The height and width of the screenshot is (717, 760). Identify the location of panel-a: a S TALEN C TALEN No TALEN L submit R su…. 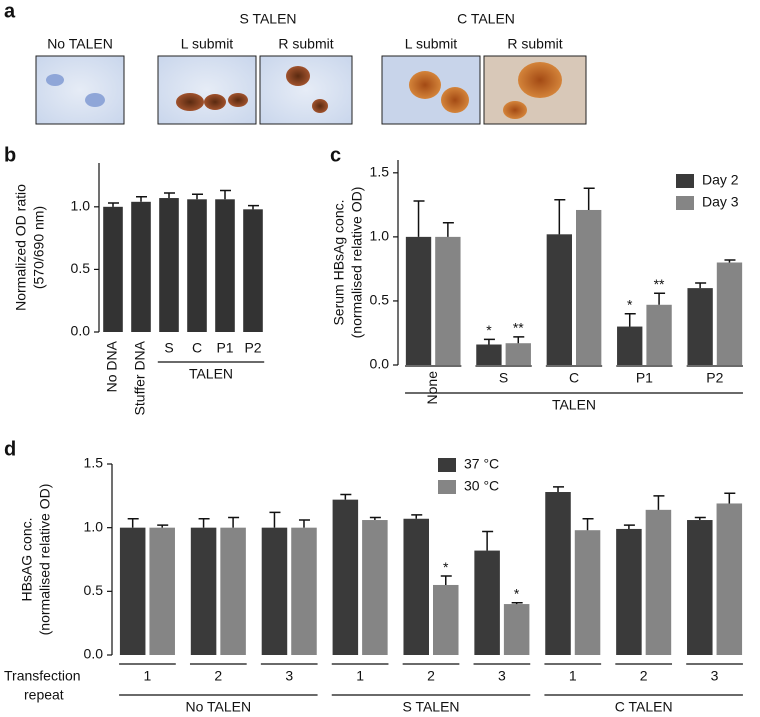
(295, 62).